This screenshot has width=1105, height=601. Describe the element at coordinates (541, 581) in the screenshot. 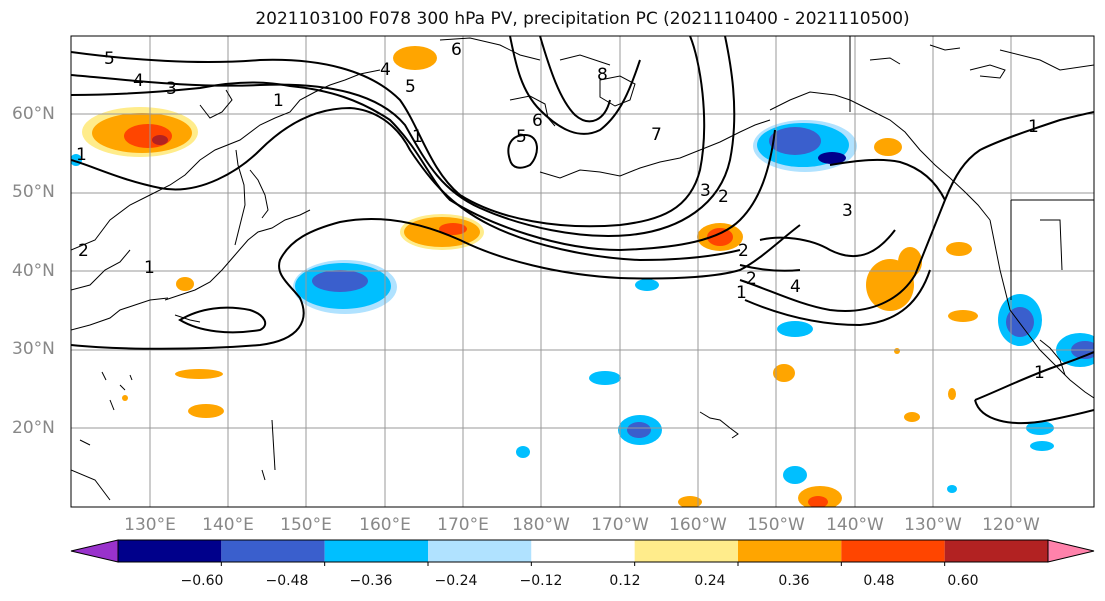

I see `colorbar-tick-label: −0.12` at that location.